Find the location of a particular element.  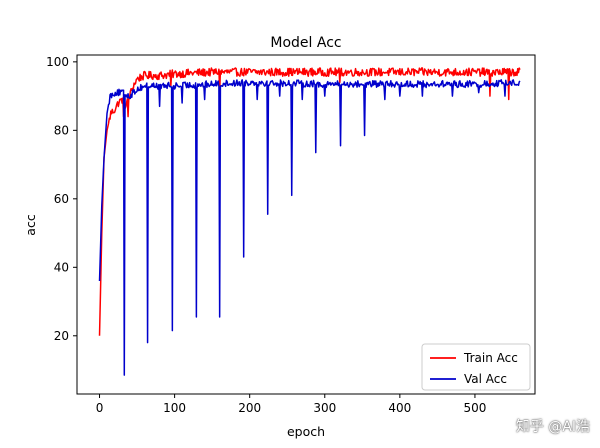

y-axis: 20 40 60 80 100 is located at coordinates (61, 199).